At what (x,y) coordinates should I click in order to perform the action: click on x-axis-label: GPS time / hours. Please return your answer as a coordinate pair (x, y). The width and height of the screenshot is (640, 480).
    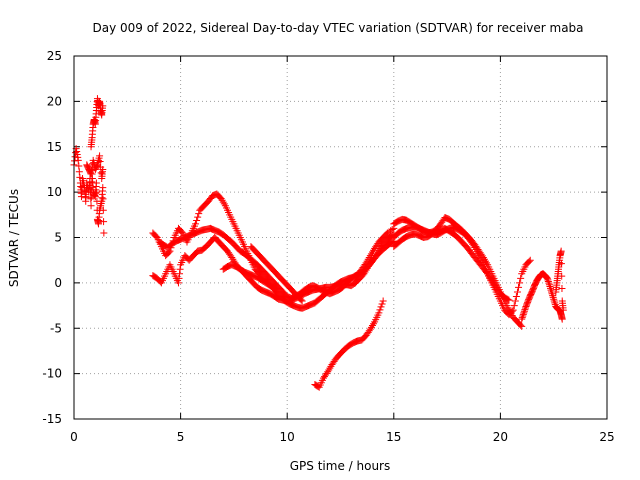
    Looking at the image, I should click on (340, 466).